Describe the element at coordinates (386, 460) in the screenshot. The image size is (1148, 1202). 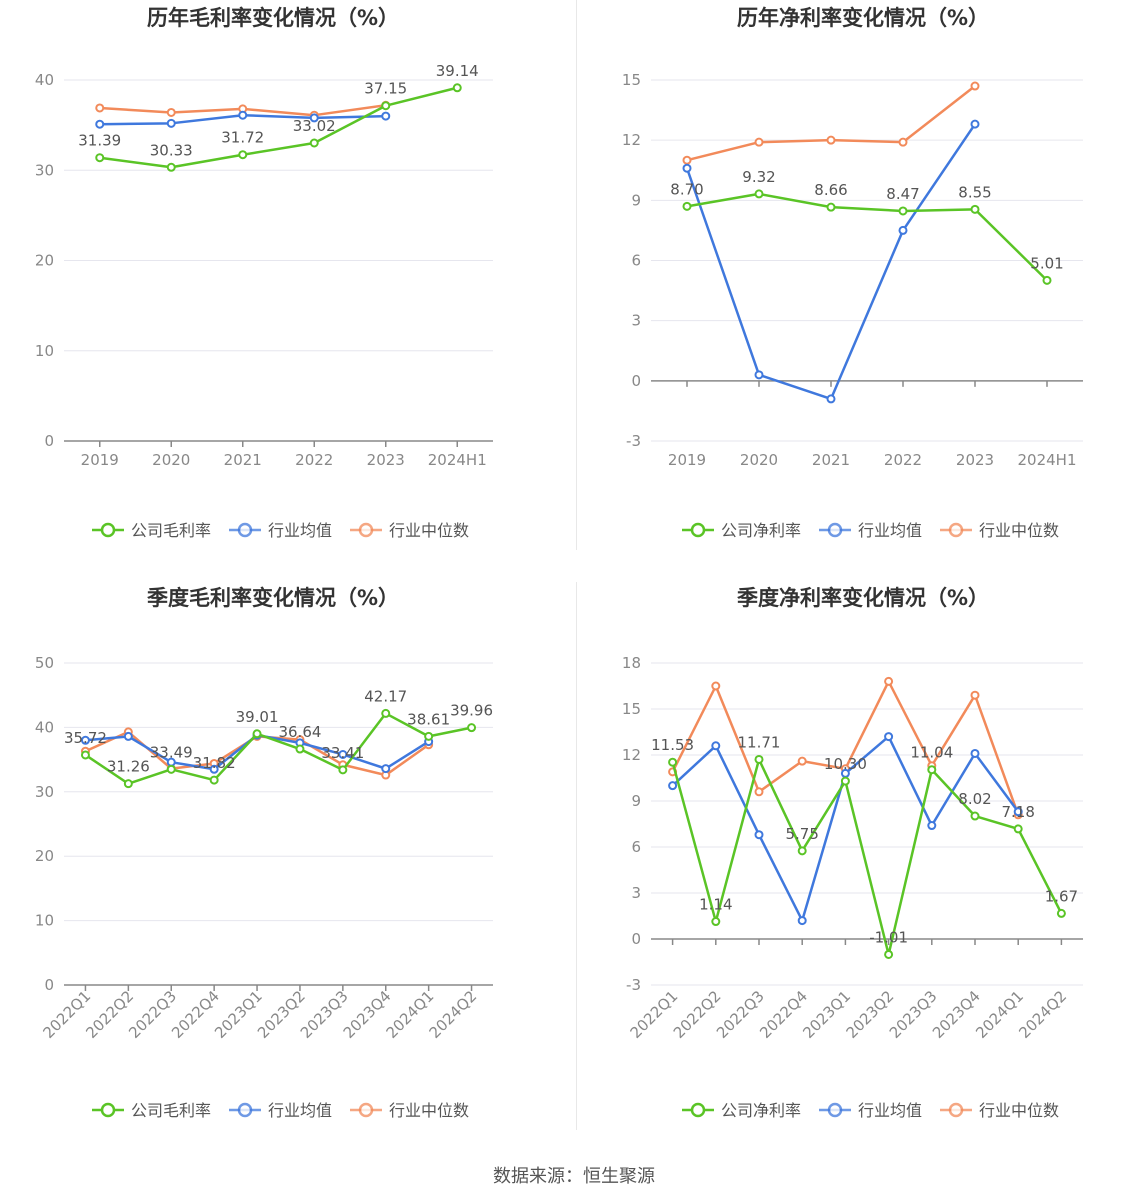
I see `x-tick-label: 2023` at that location.